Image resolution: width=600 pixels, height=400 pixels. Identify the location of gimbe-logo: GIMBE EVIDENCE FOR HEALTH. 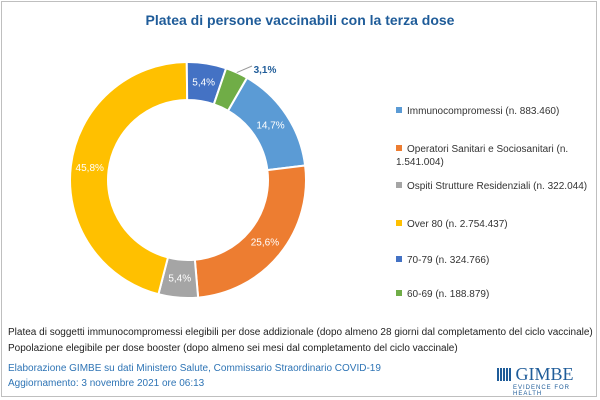
(548, 380).